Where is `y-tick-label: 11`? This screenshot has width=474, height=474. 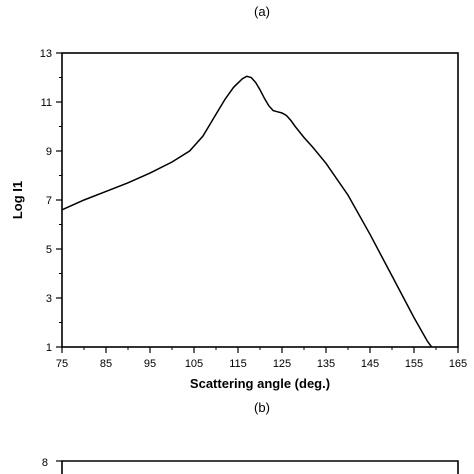
y-tick-label: 11 is located at coordinates (46, 103).